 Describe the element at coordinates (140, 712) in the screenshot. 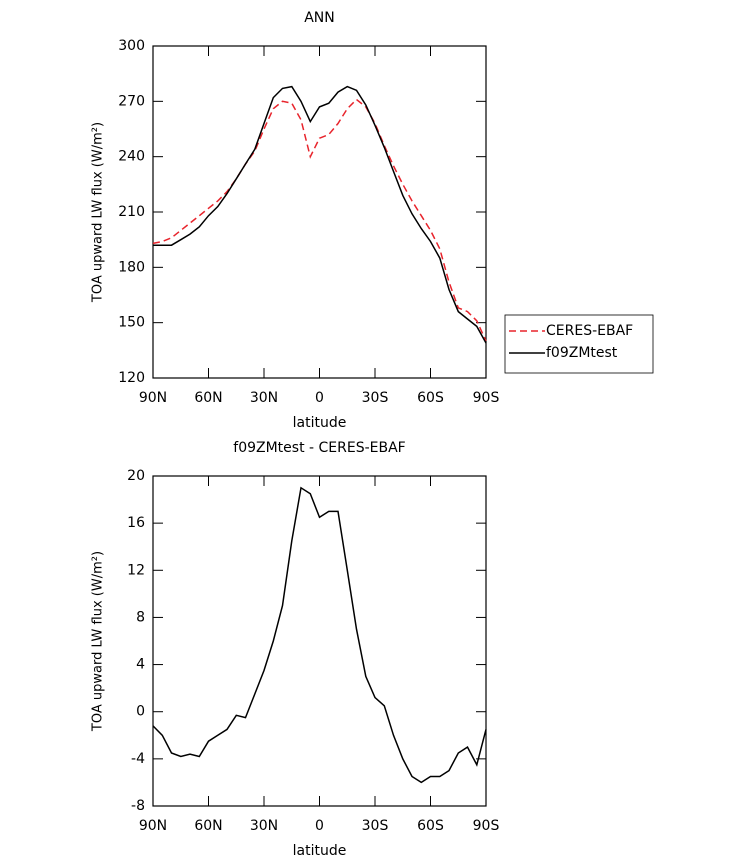

I see `y-tick-label: 0` at that location.